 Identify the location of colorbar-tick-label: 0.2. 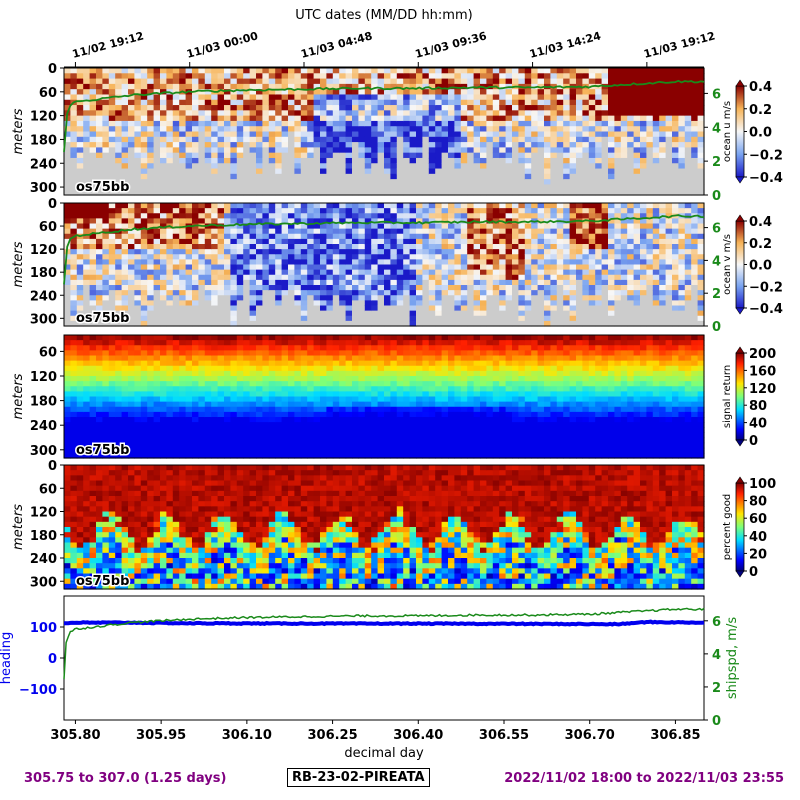
(760, 244).